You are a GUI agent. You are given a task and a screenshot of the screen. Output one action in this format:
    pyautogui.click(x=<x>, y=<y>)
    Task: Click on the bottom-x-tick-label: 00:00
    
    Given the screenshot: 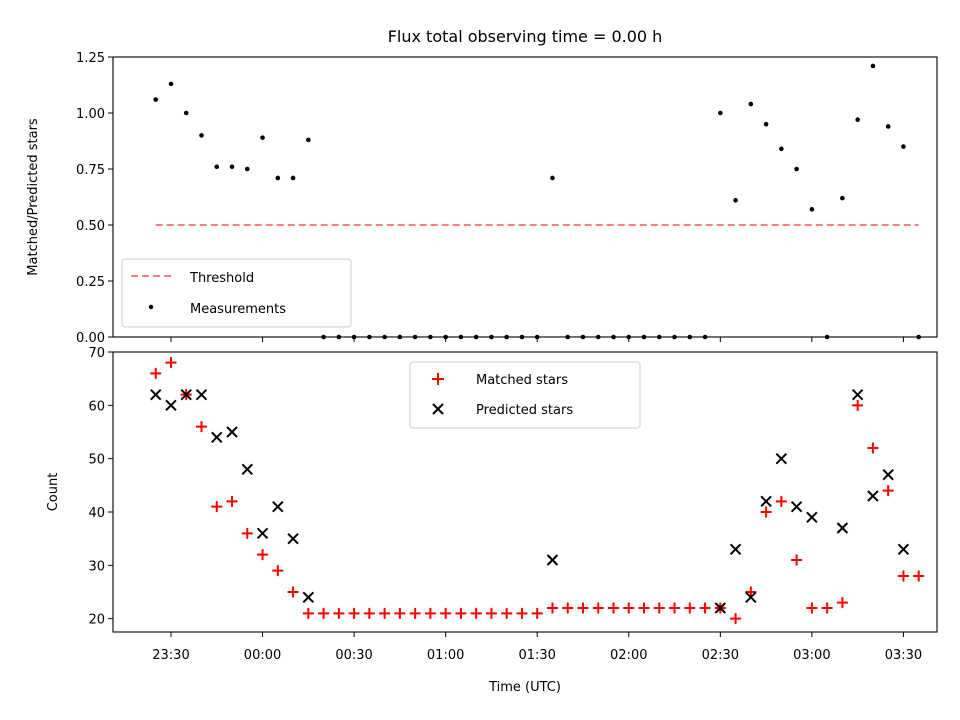 What is the action you would take?
    pyautogui.click(x=262, y=655)
    